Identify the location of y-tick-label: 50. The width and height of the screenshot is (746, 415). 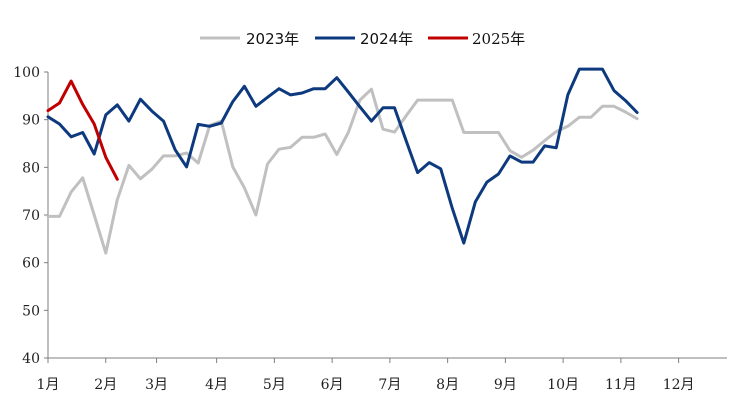
(31, 311).